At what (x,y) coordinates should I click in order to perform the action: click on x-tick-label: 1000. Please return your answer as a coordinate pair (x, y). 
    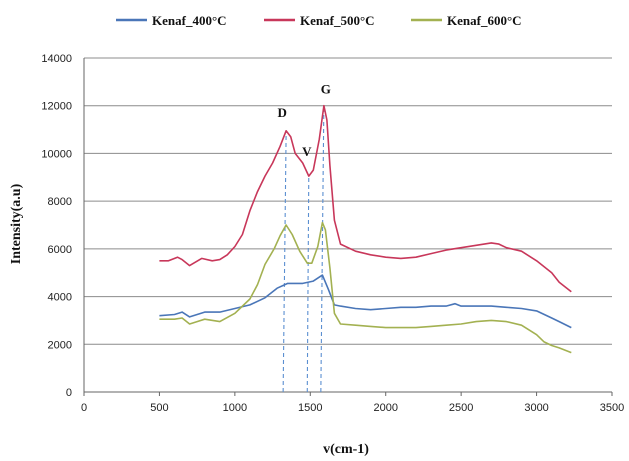
    Looking at the image, I should click on (235, 408).